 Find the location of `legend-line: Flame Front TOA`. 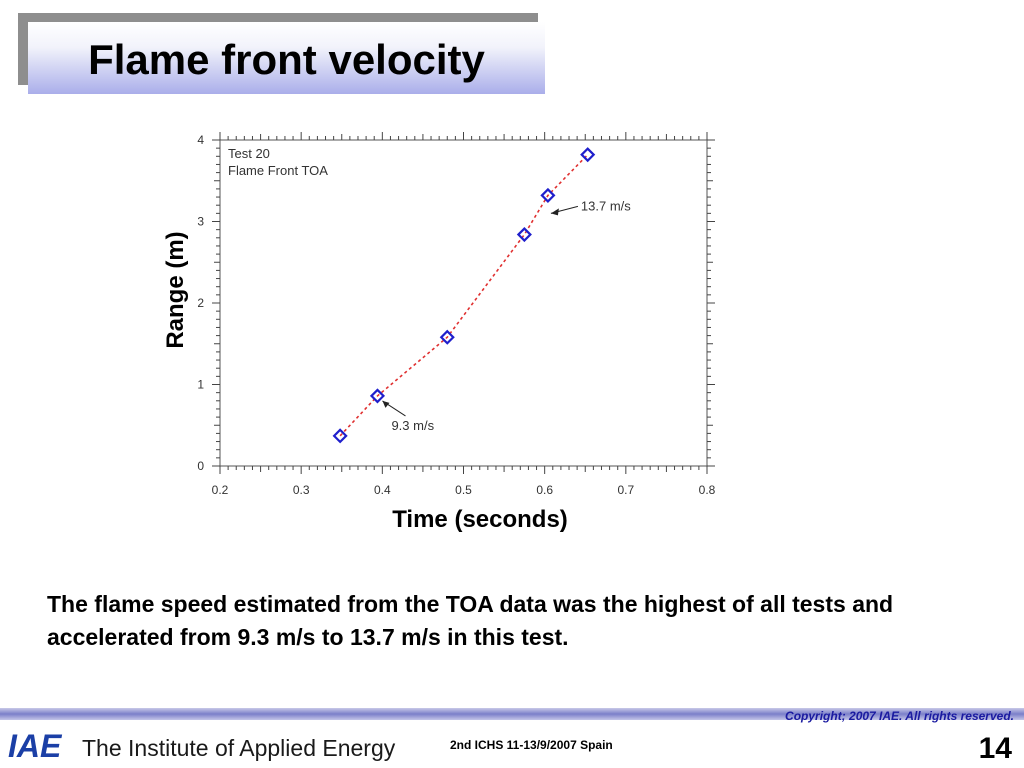

legend-line: Flame Front TOA is located at coordinates (278, 170).